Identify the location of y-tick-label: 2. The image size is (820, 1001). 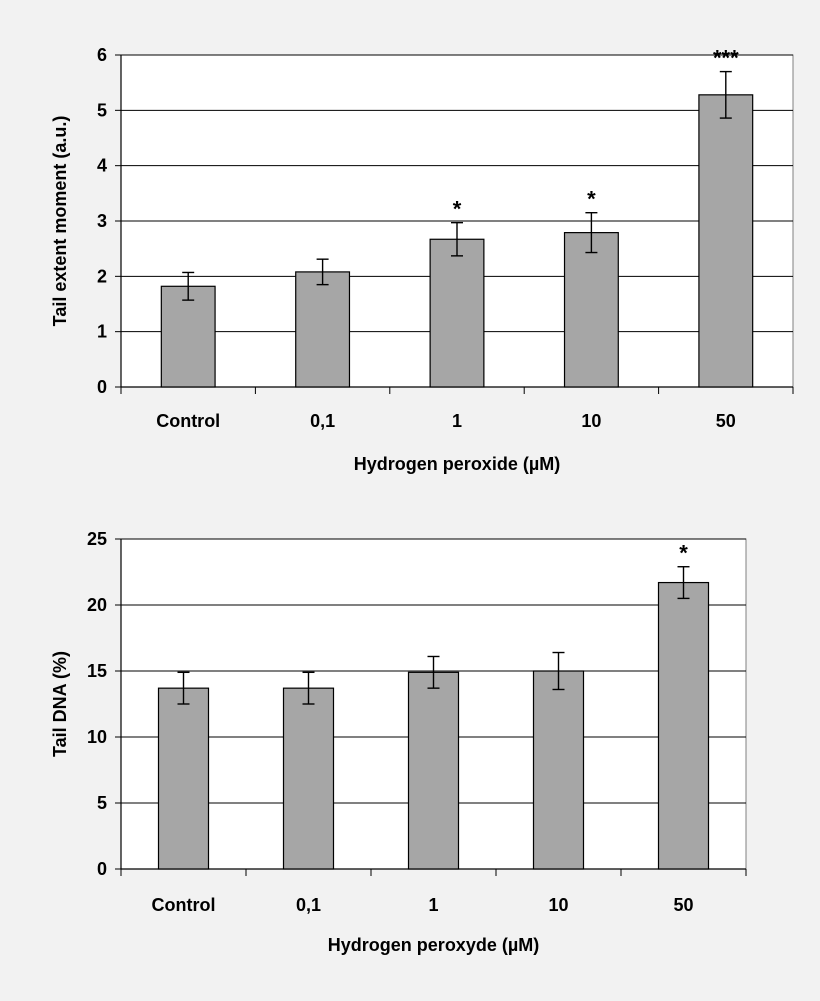
(102, 276).